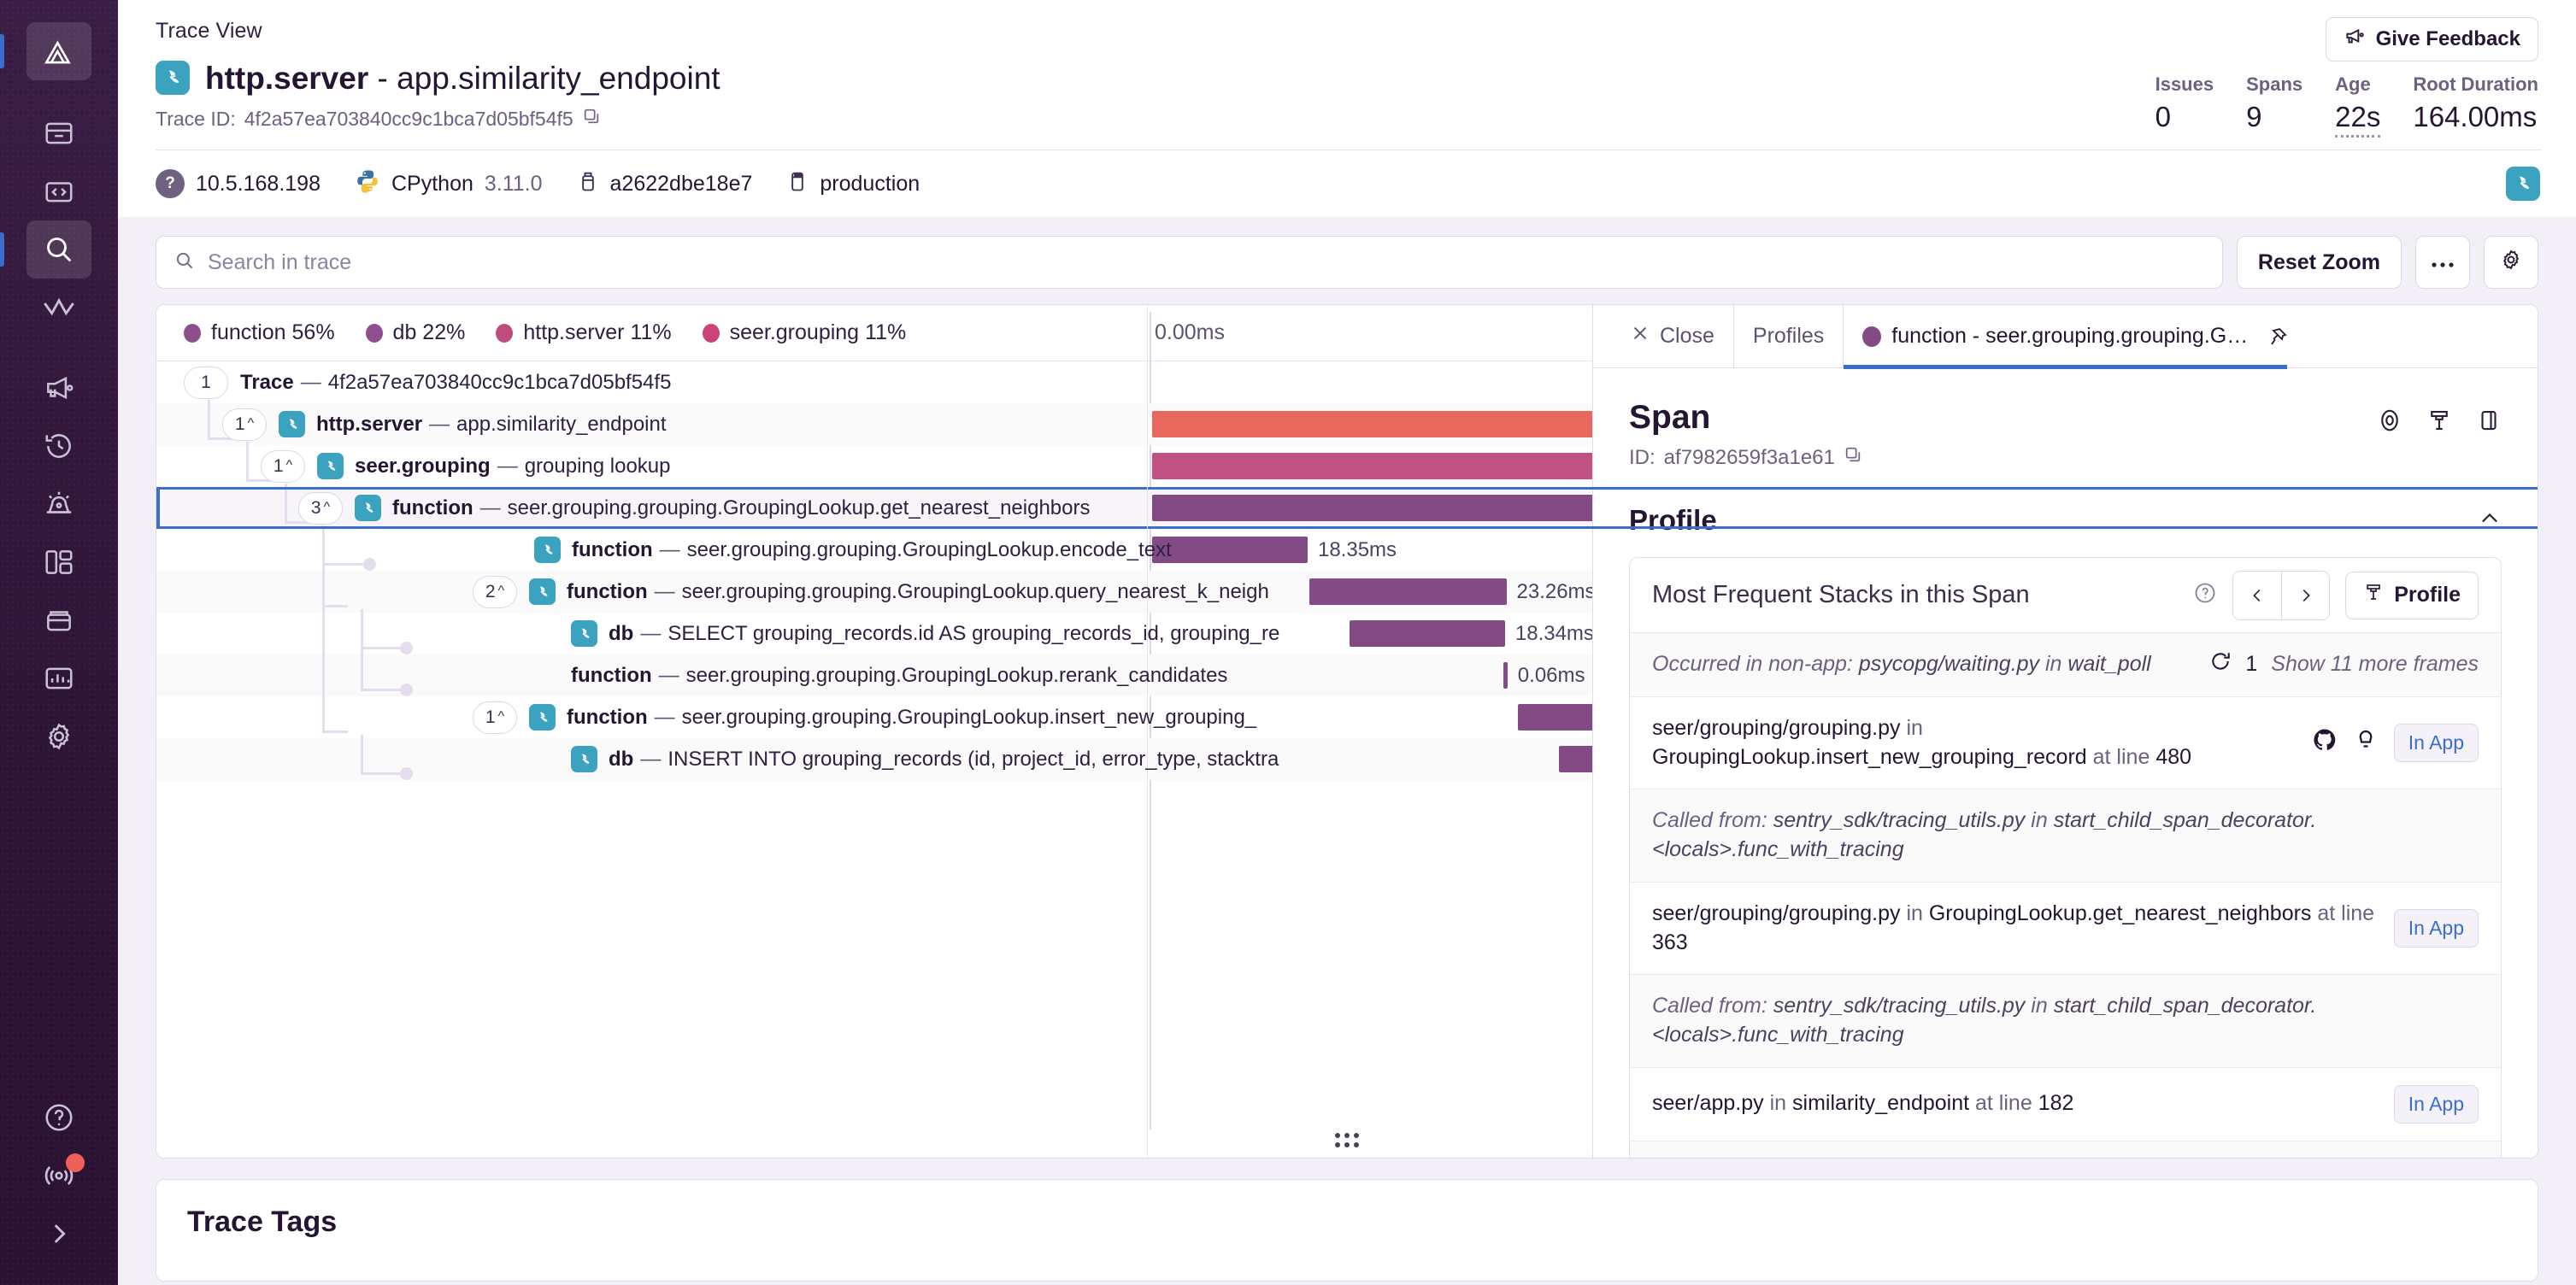 The width and height of the screenshot is (2576, 1285). What do you see at coordinates (2205, 595) in the screenshot?
I see `question-circle-icon` at bounding box center [2205, 595].